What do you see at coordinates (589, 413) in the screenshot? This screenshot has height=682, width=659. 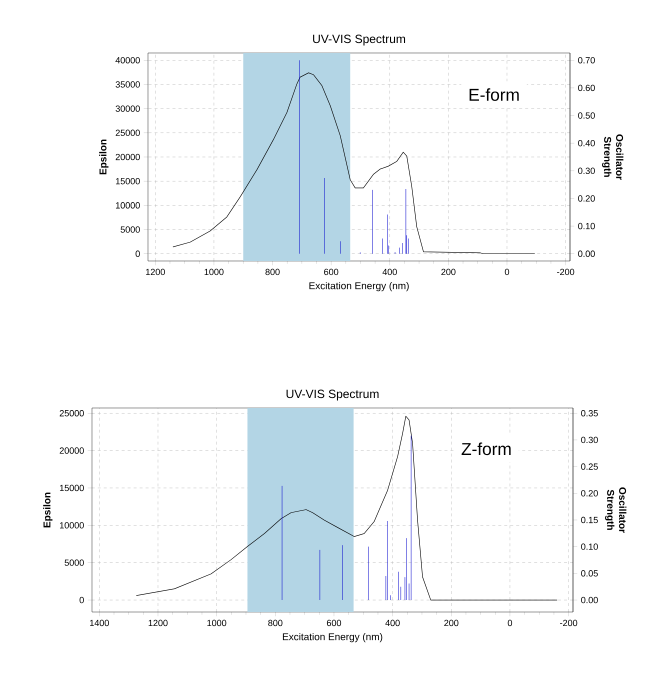 I see `y2-tick-label: 0.35` at bounding box center [589, 413].